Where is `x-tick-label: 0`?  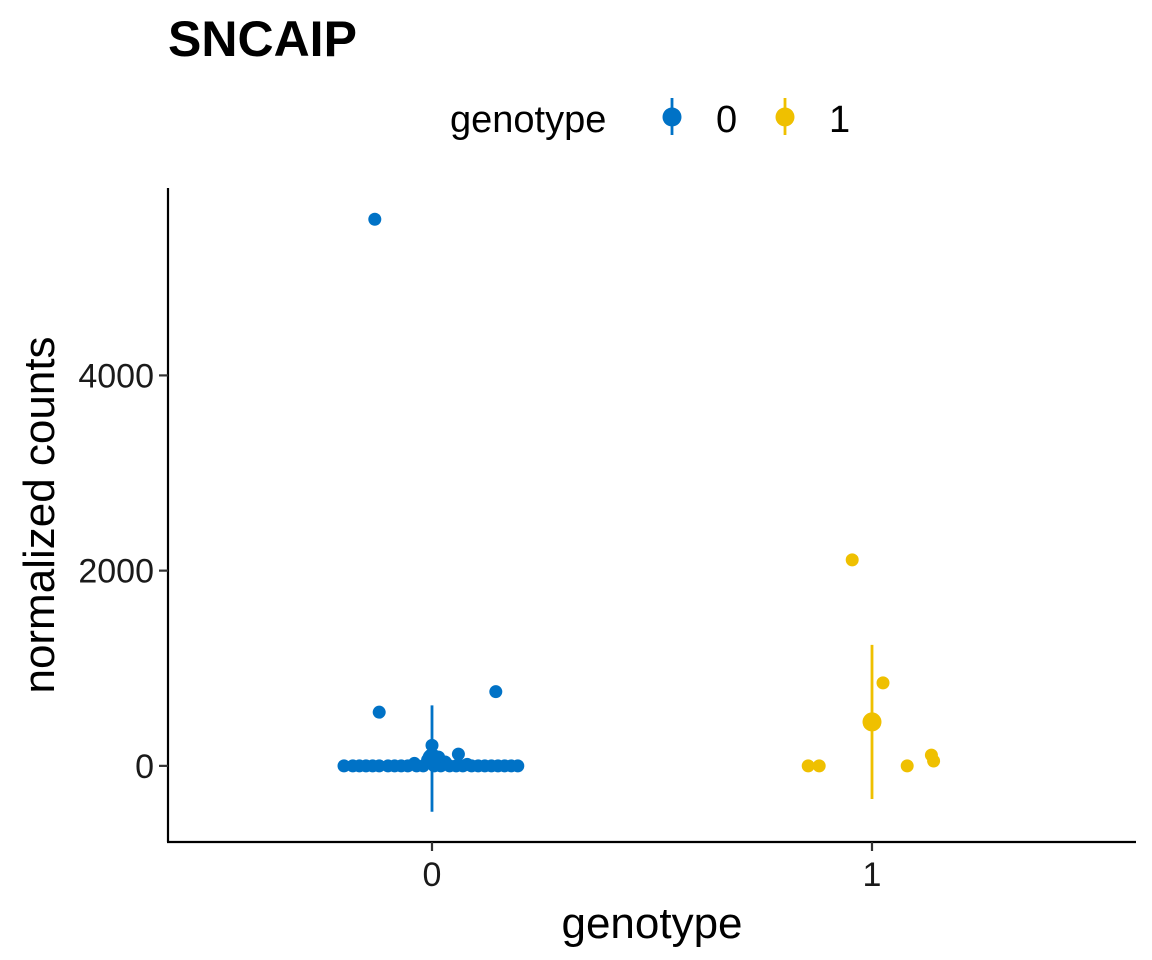 x-tick-label: 0 is located at coordinates (432, 875).